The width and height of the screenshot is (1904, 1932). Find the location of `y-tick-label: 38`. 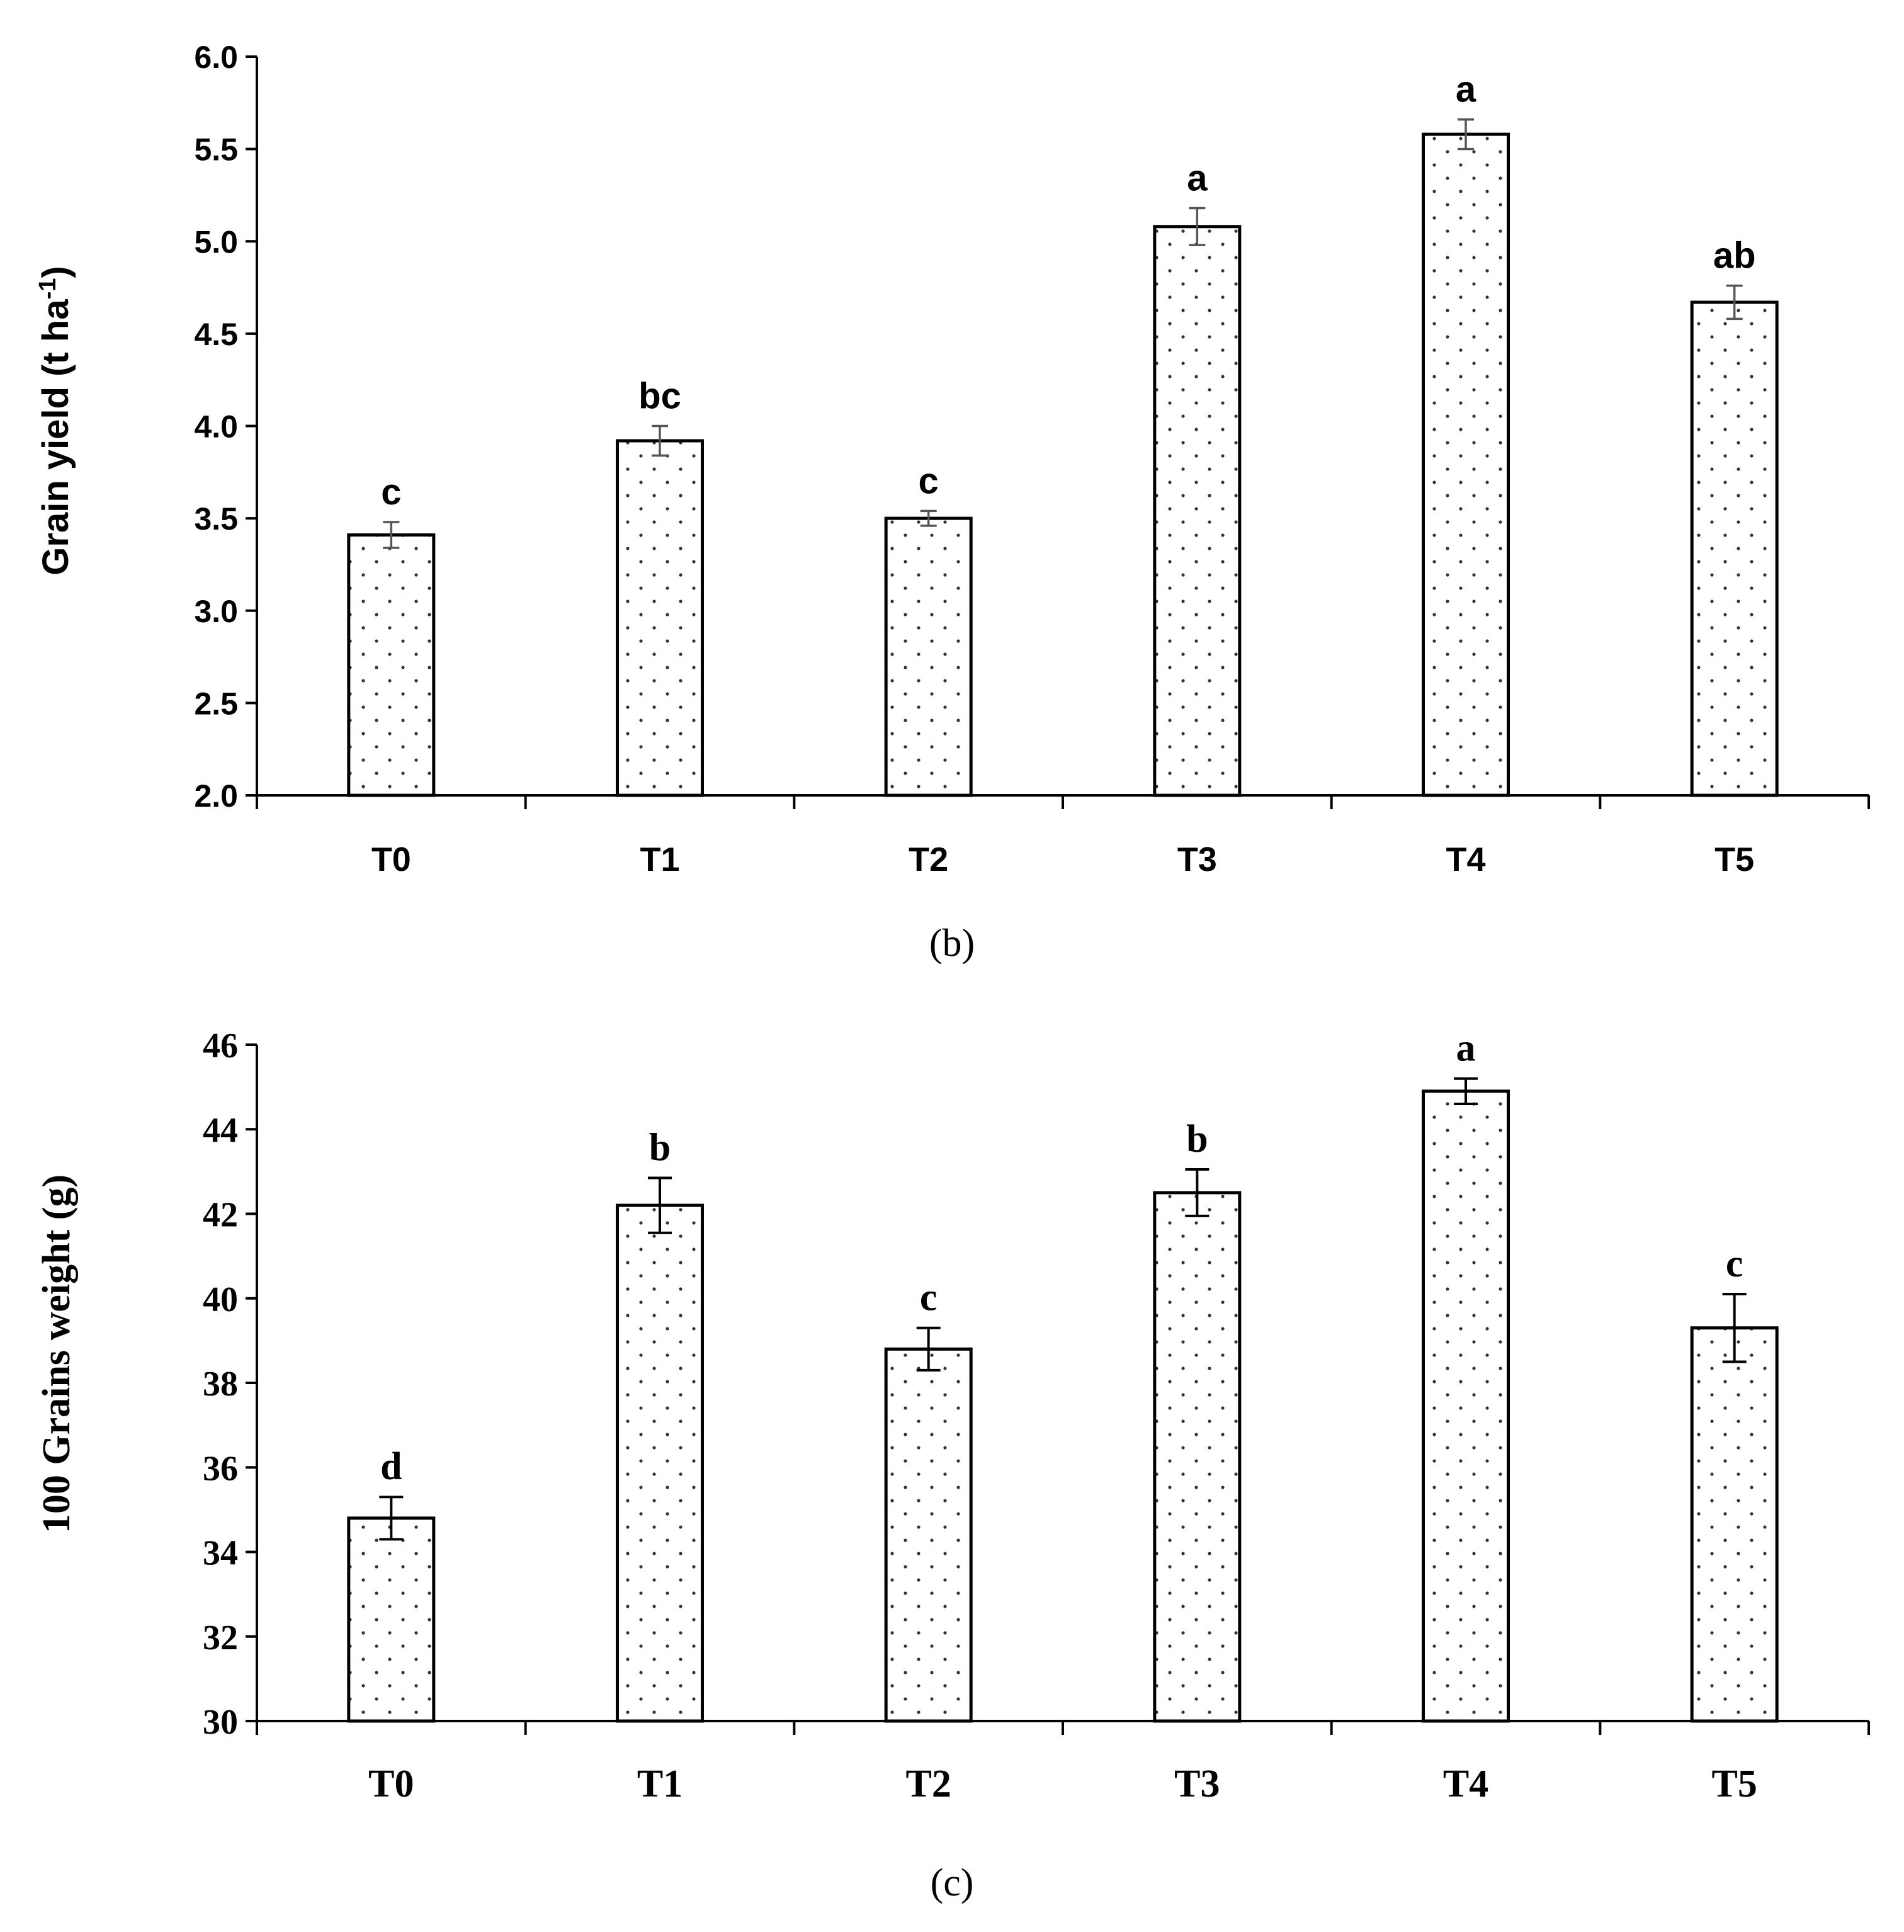

y-tick-label: 38 is located at coordinates (220, 1384).